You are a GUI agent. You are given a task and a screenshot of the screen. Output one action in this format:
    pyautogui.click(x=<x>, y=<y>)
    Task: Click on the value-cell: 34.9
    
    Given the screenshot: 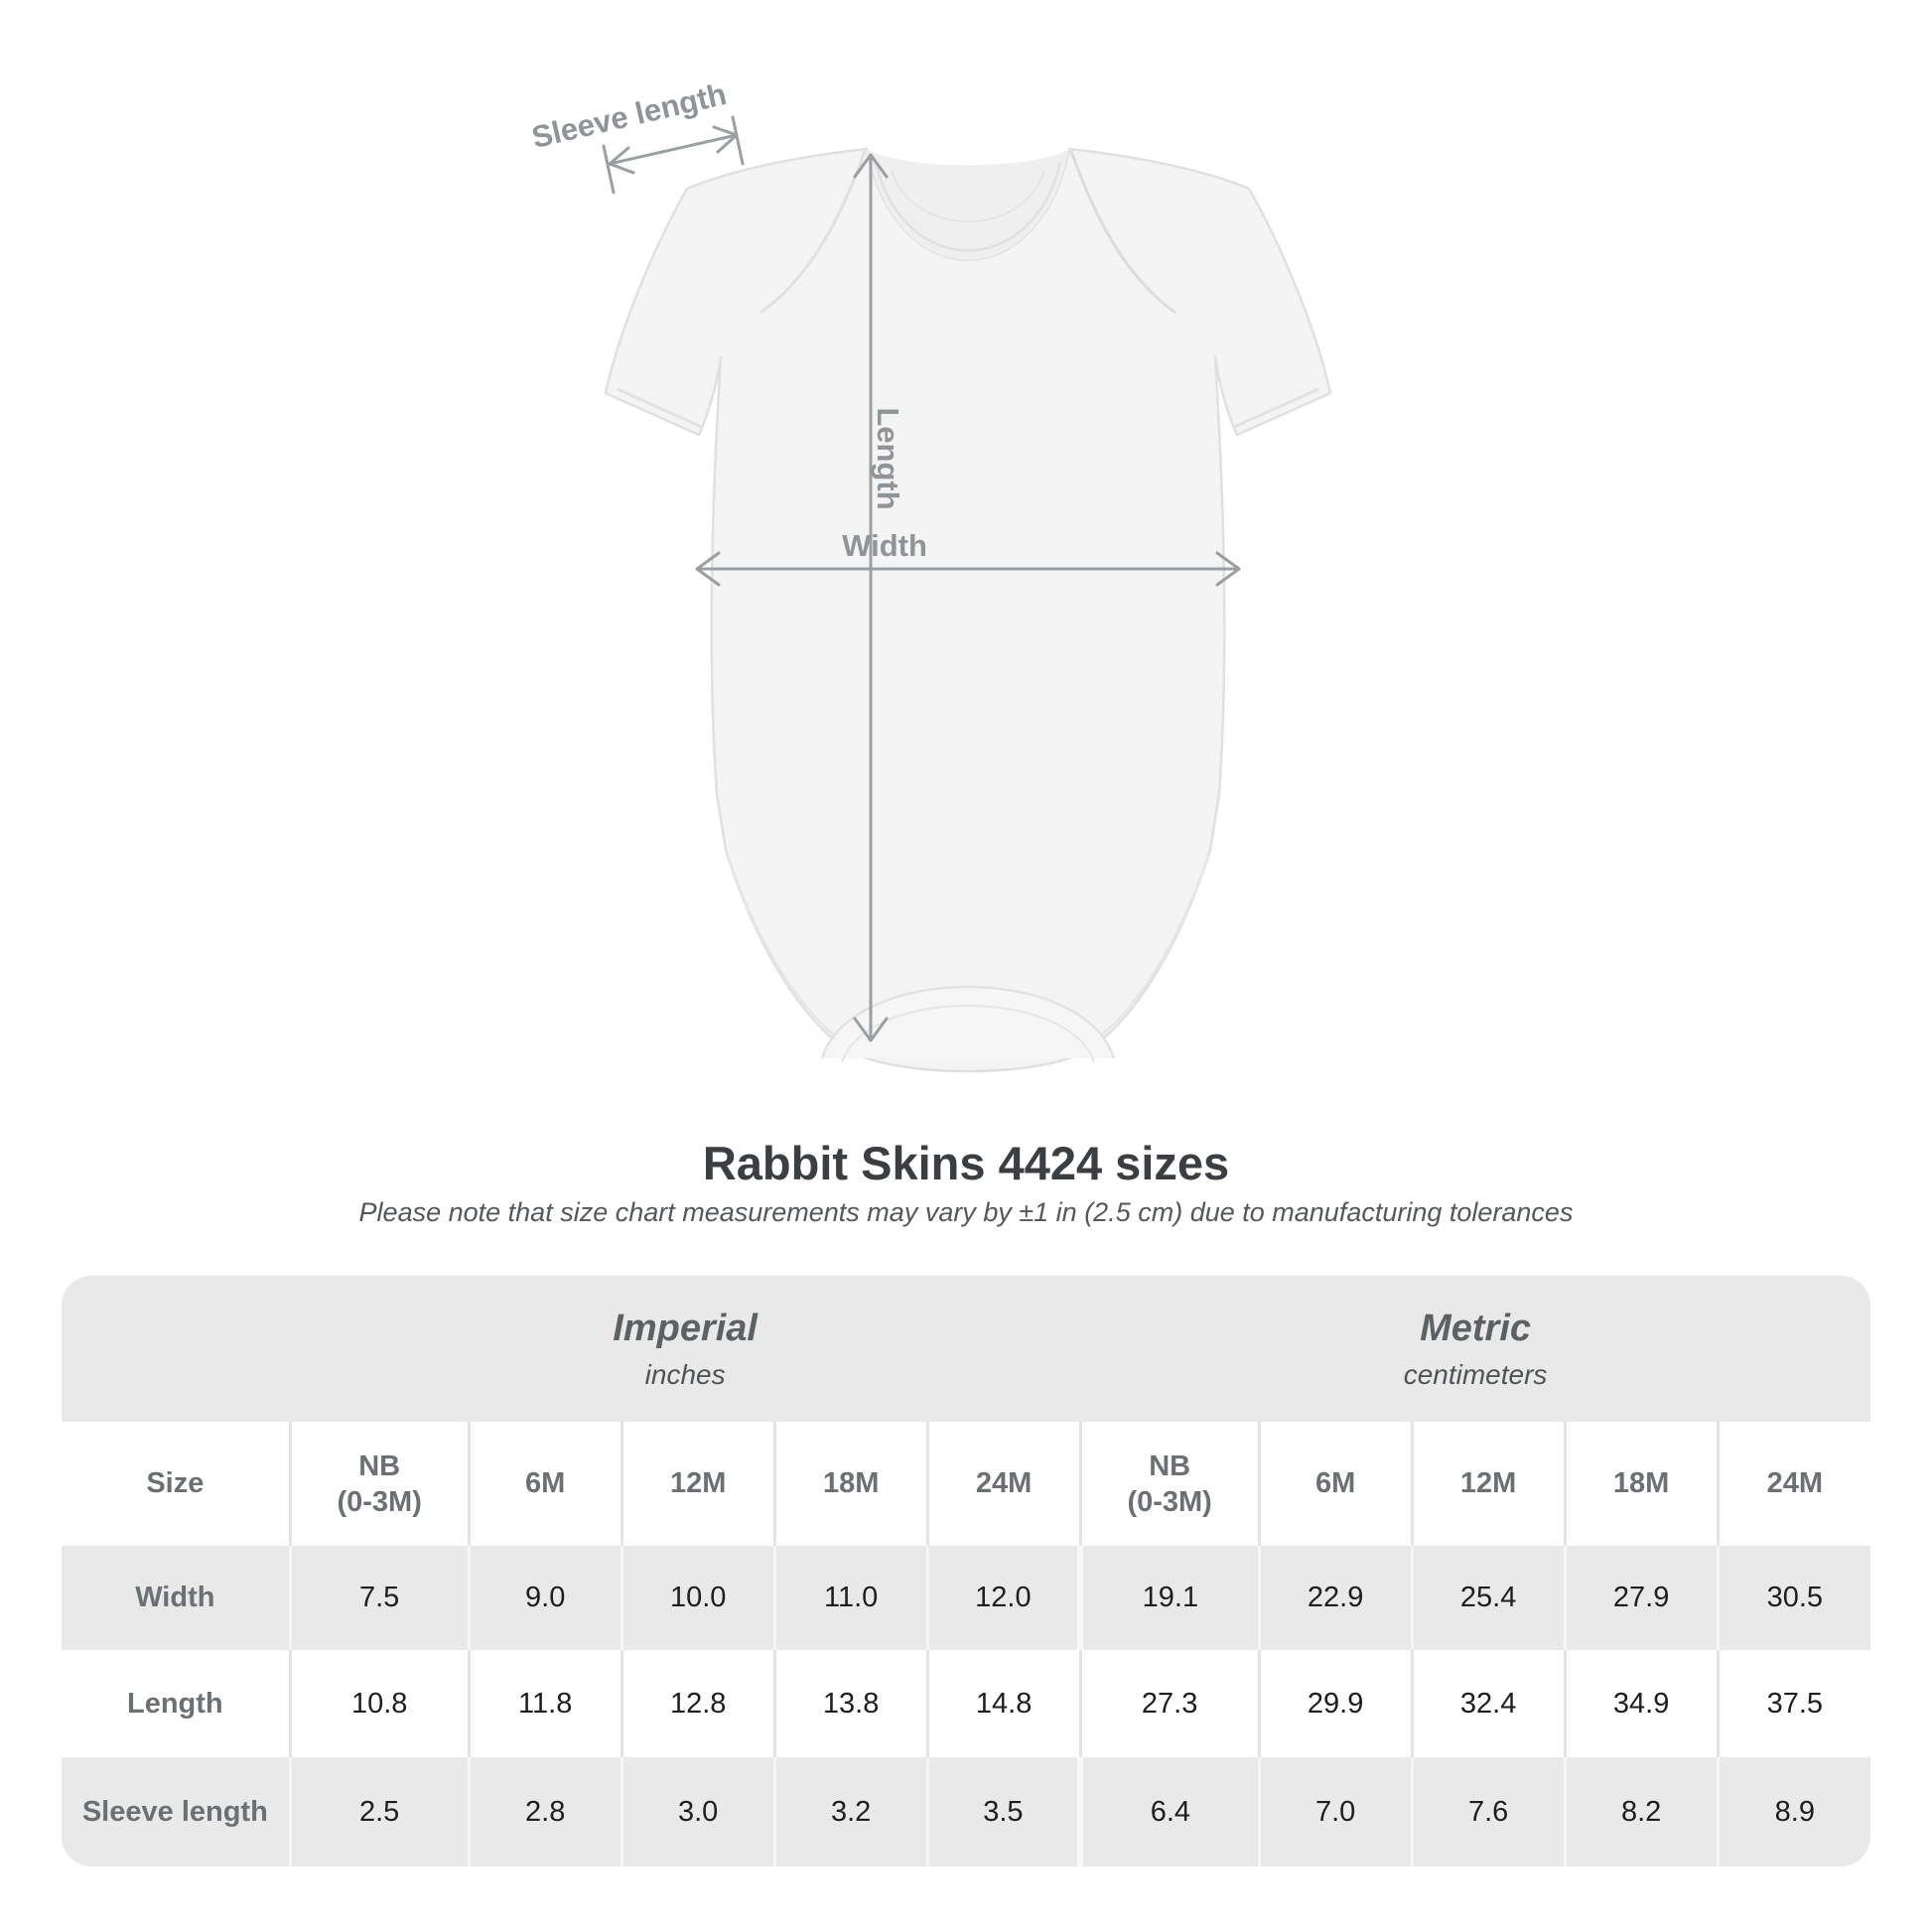 What is the action you would take?
    pyautogui.click(x=1641, y=1703)
    